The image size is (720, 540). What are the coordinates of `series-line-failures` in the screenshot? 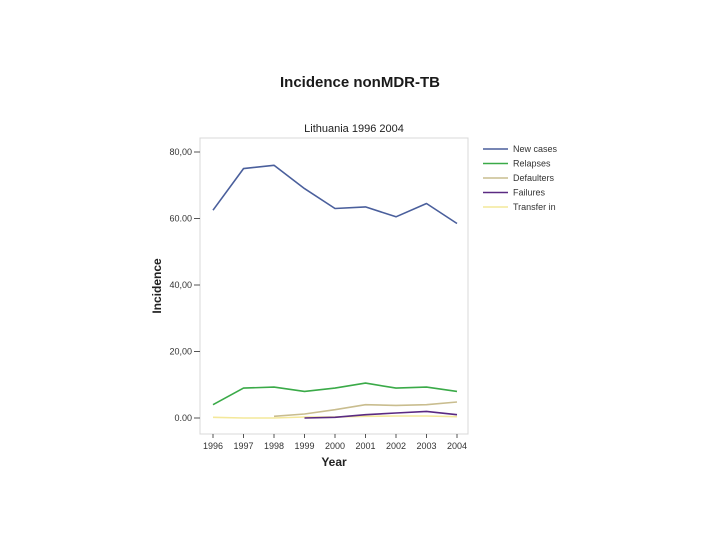 It's located at (381, 414).